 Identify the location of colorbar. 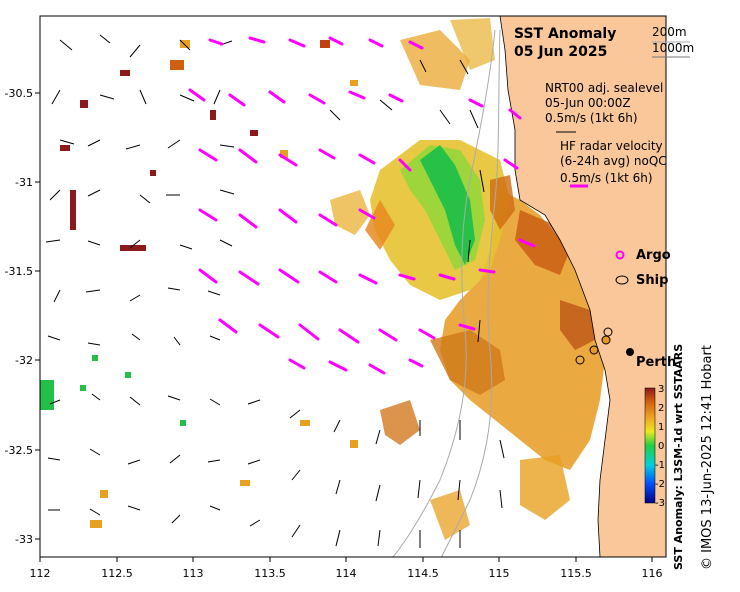
(650, 445).